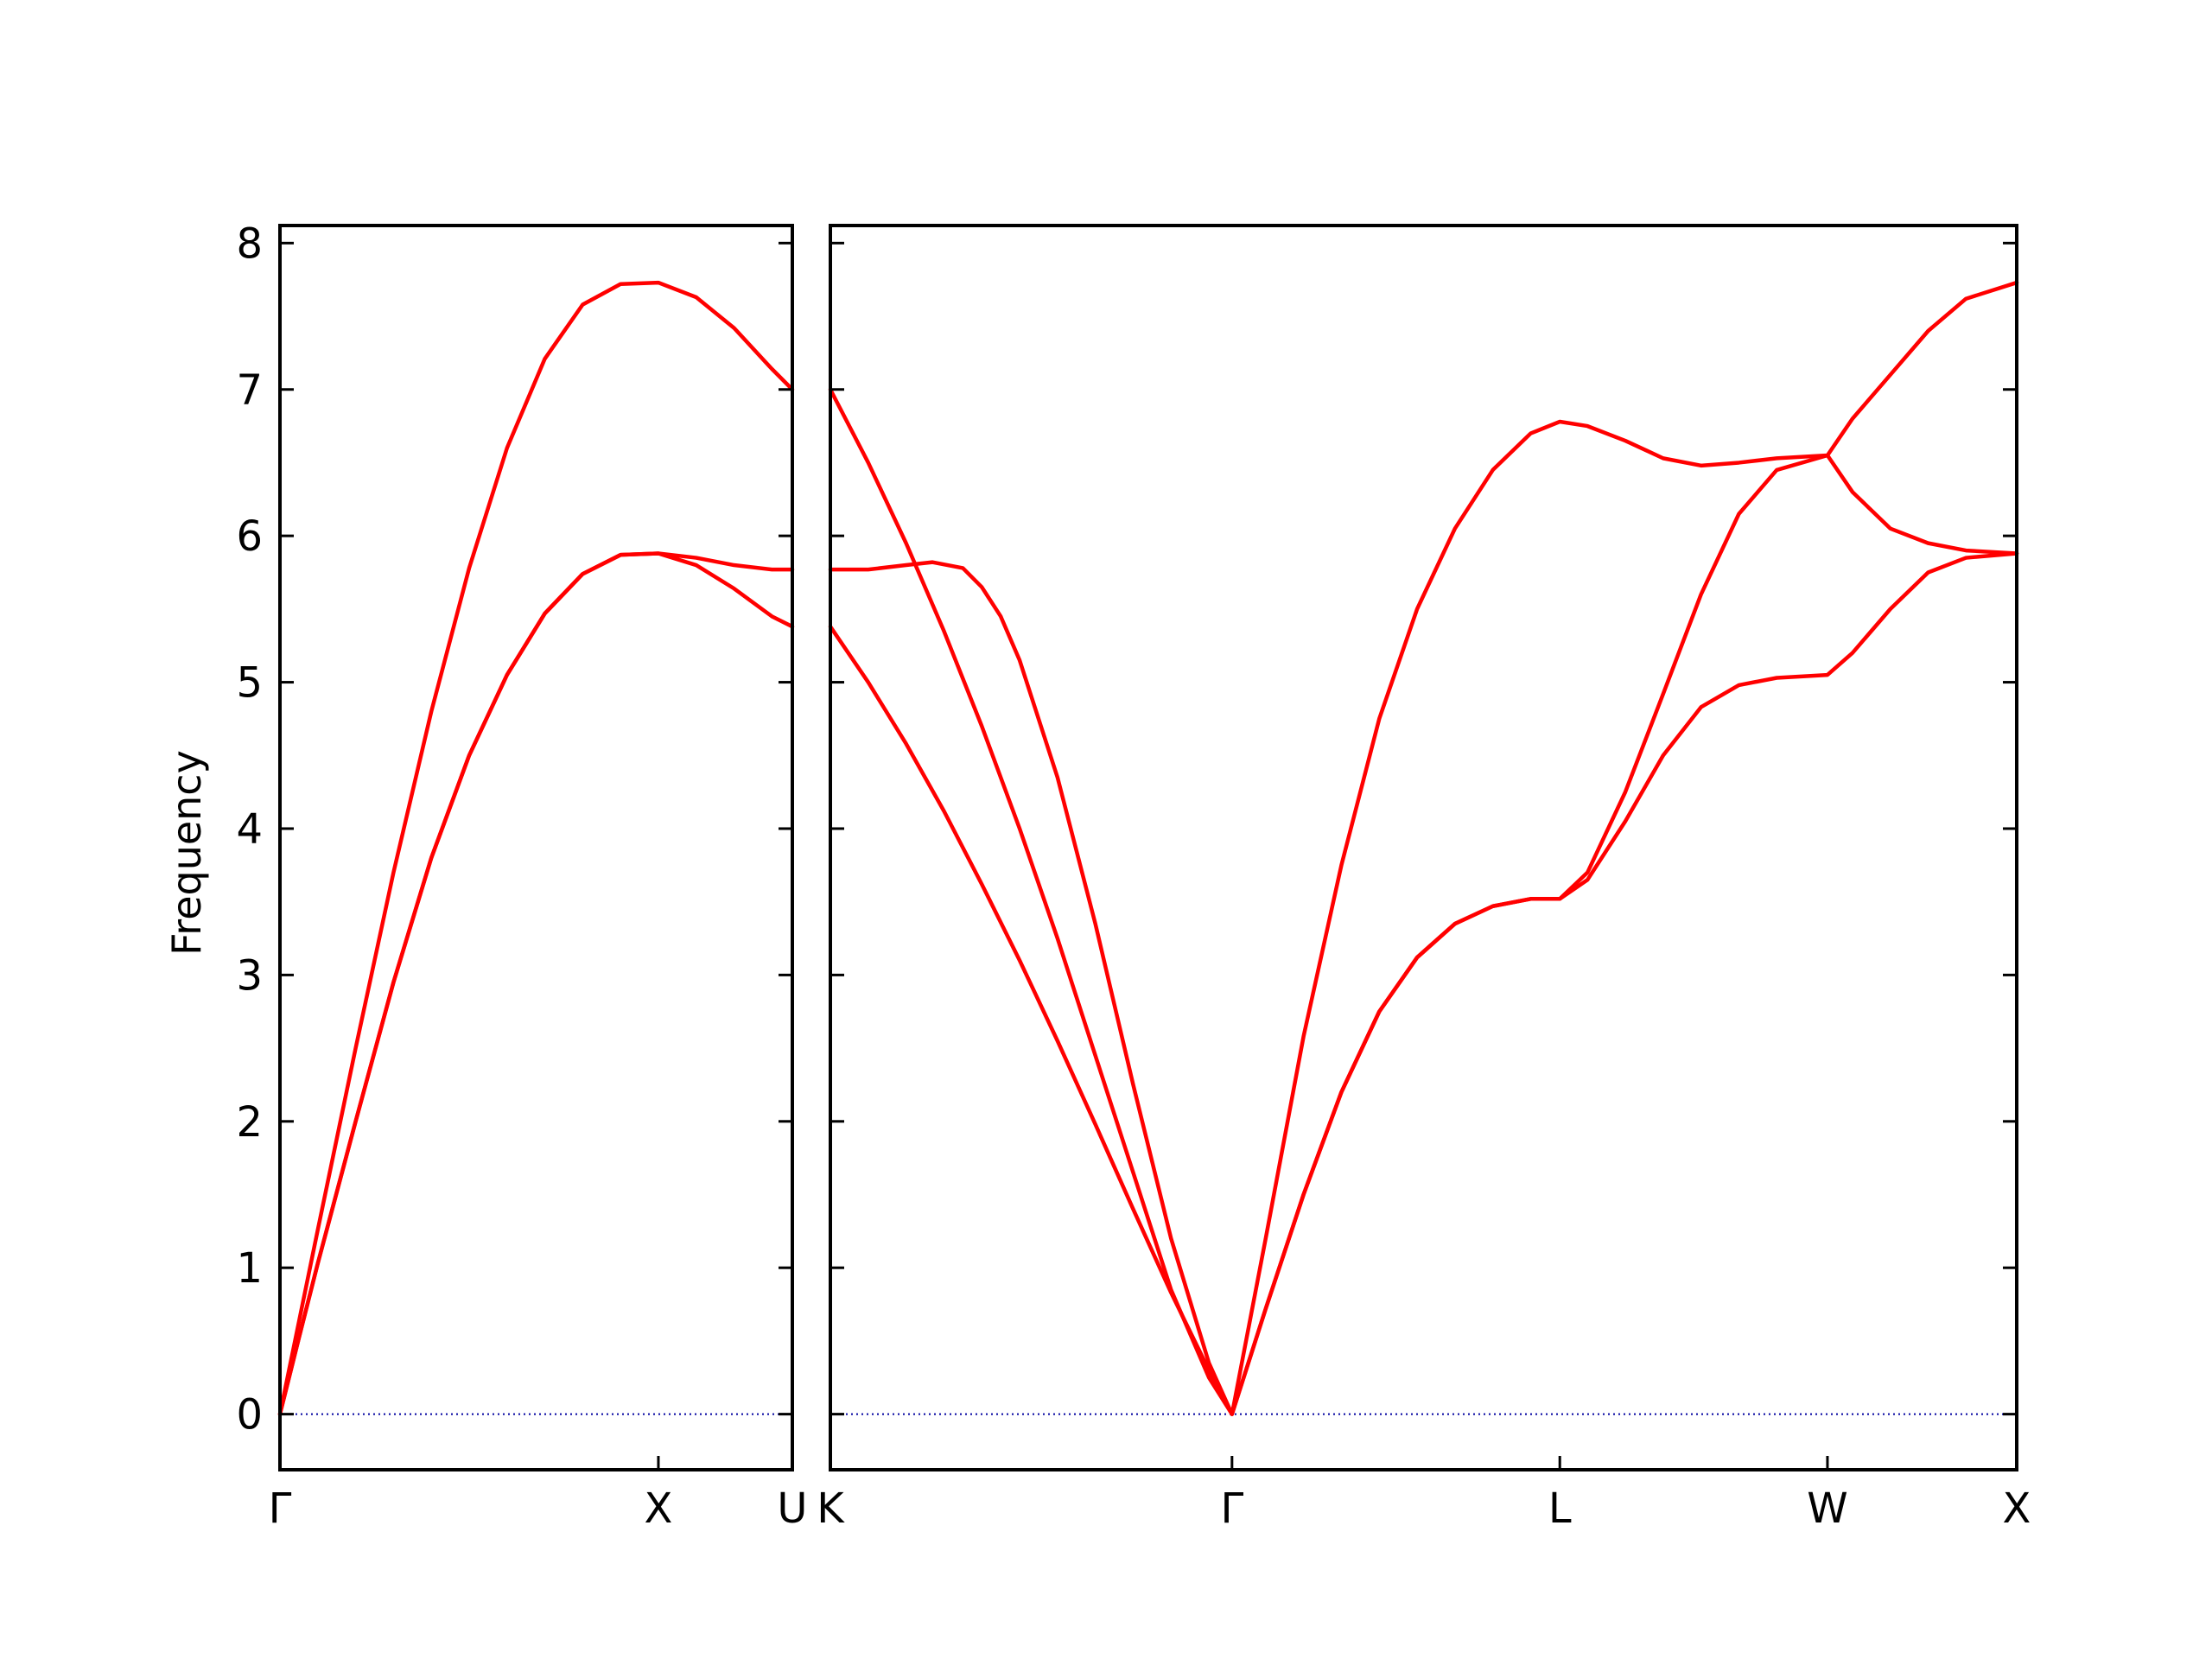  Describe the element at coordinates (831, 1508) in the screenshot. I see `x-tick-label: K` at that location.